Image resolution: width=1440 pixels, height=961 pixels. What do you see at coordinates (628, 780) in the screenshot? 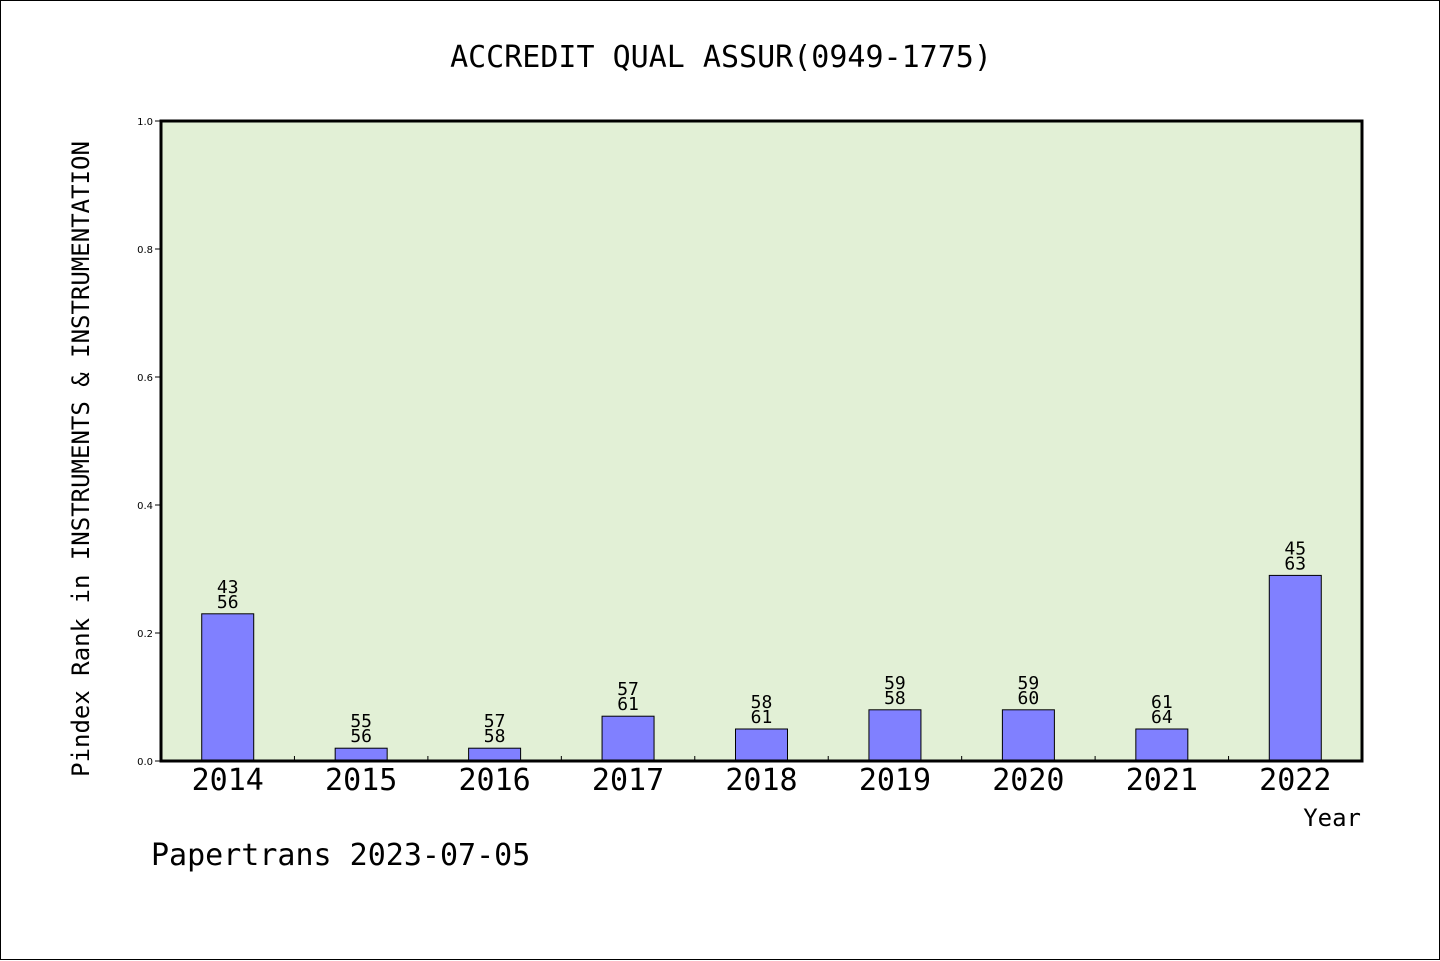
I see `x-tick-label-2017: 2017` at bounding box center [628, 780].